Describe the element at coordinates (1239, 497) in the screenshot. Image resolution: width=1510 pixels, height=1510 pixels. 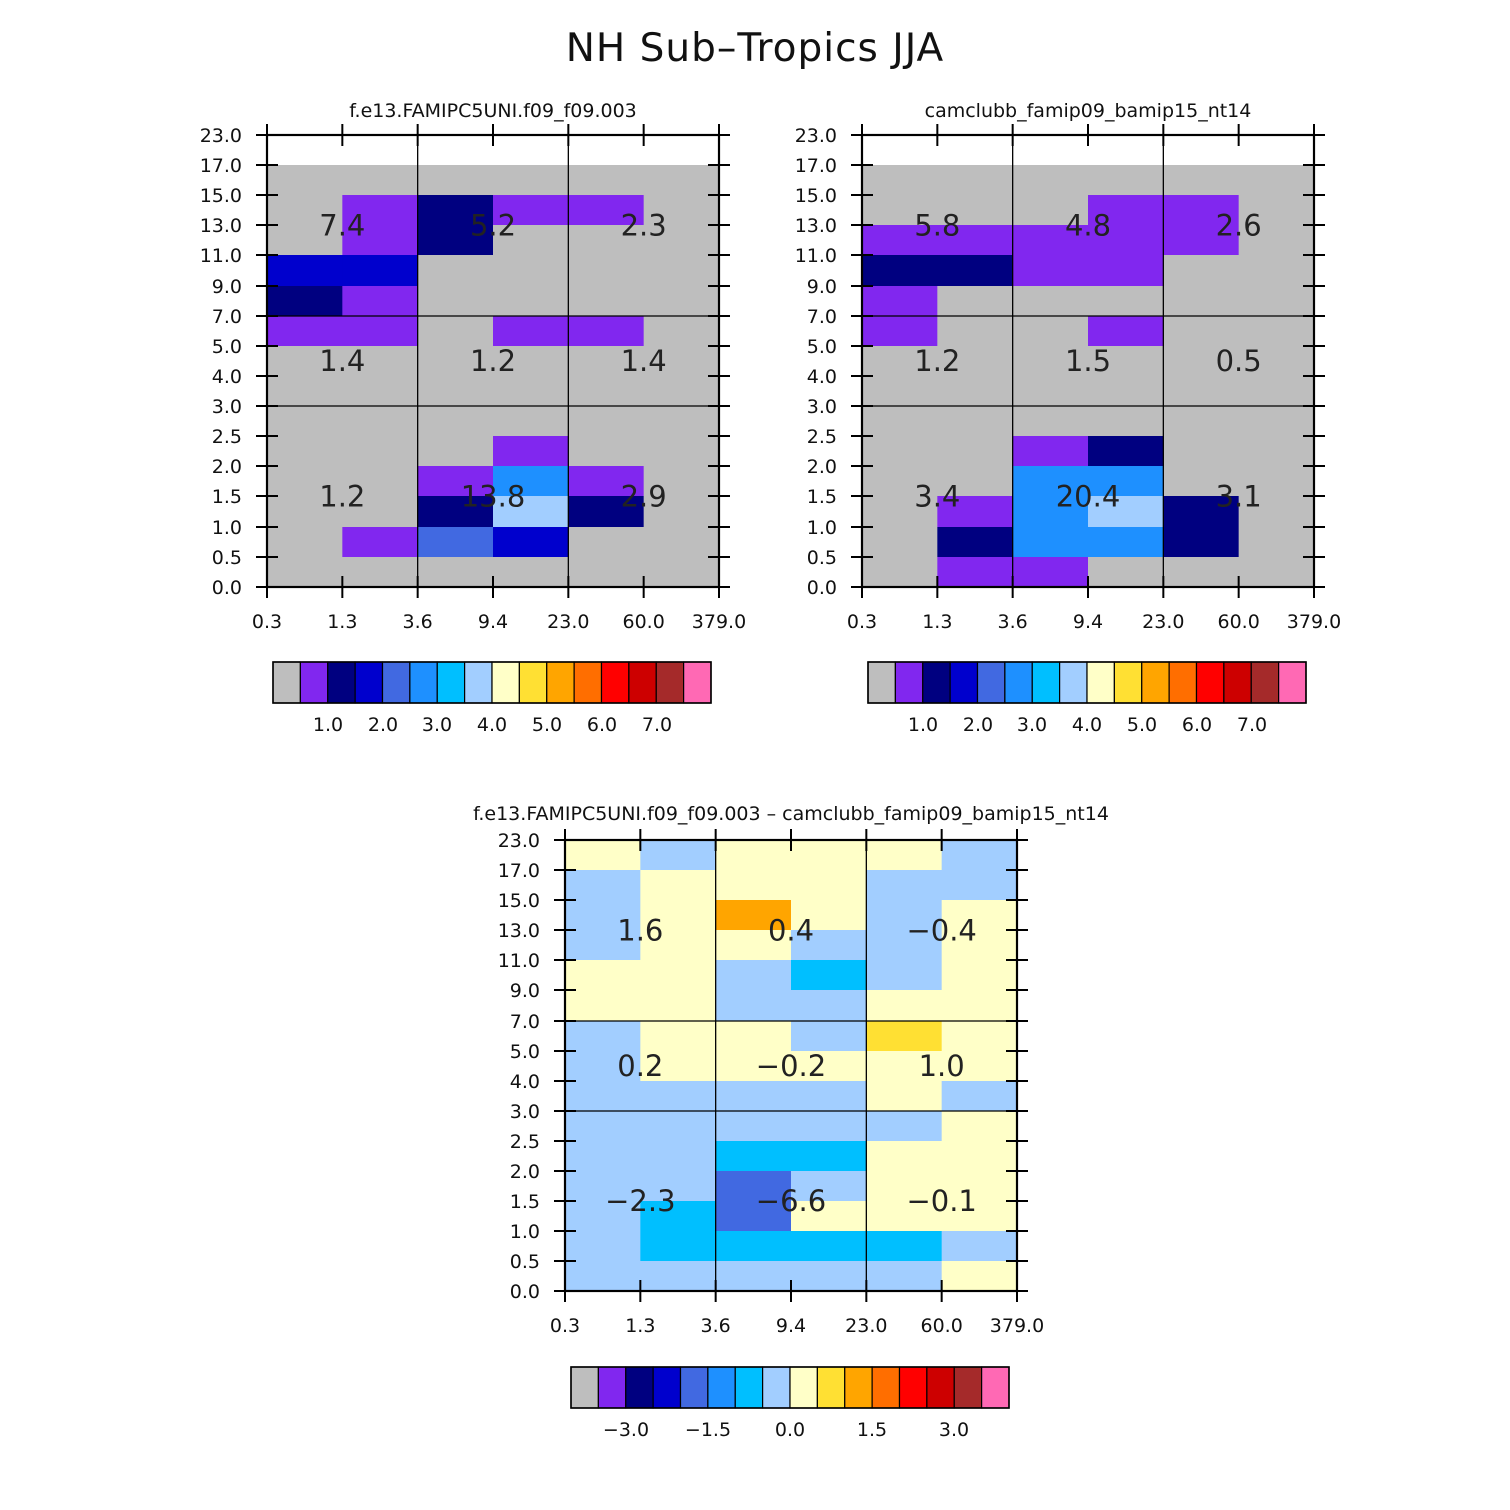
I see `box-value: 3.1` at that location.